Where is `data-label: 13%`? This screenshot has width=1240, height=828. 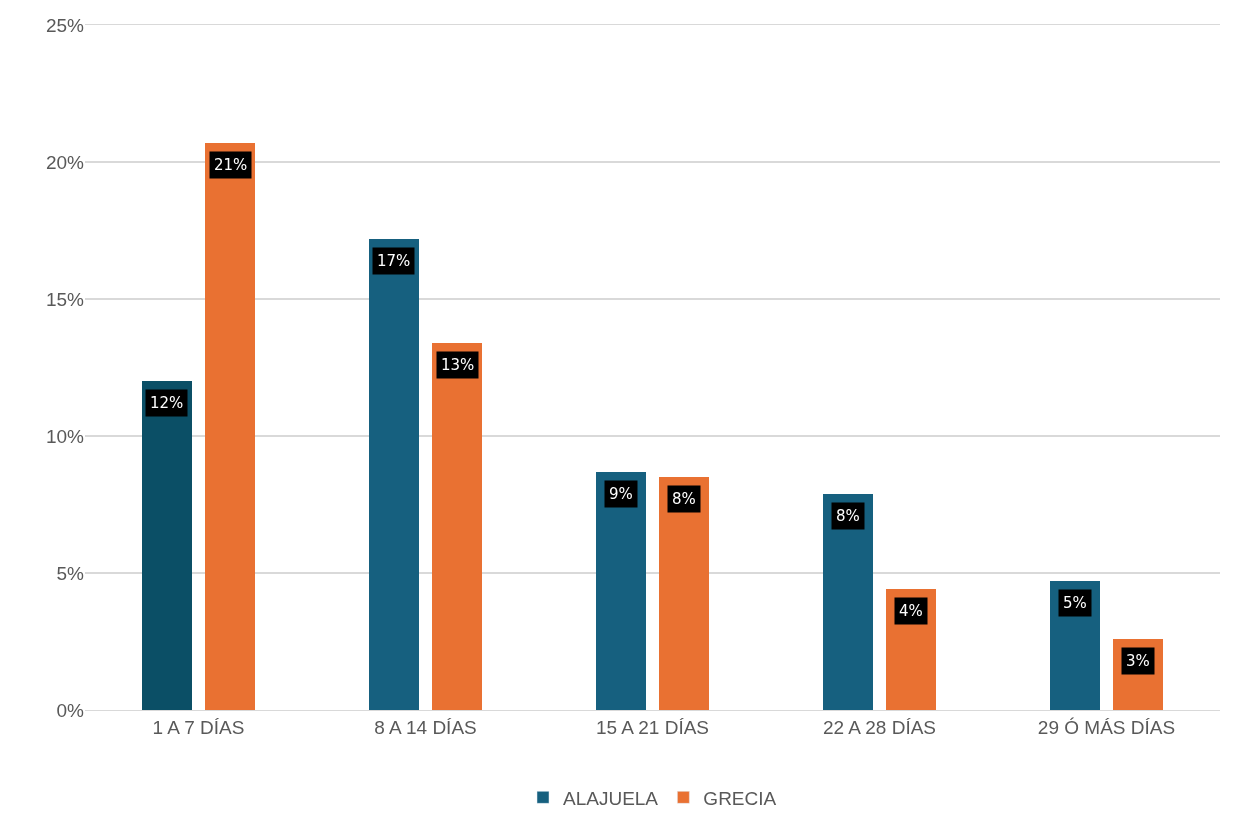
data-label: 13% is located at coordinates (458, 365).